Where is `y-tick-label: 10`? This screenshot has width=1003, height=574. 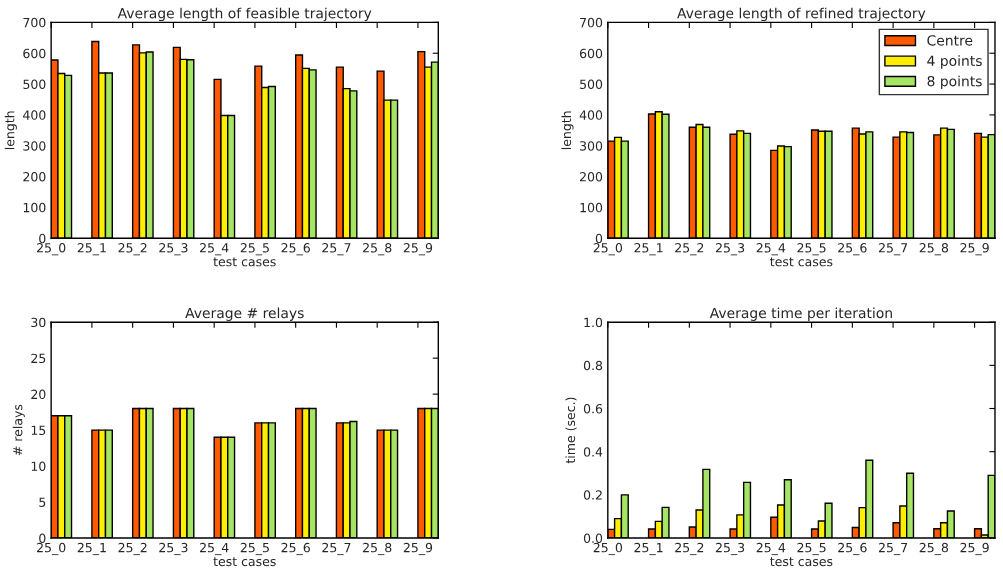 y-tick-label: 10 is located at coordinates (38, 466).